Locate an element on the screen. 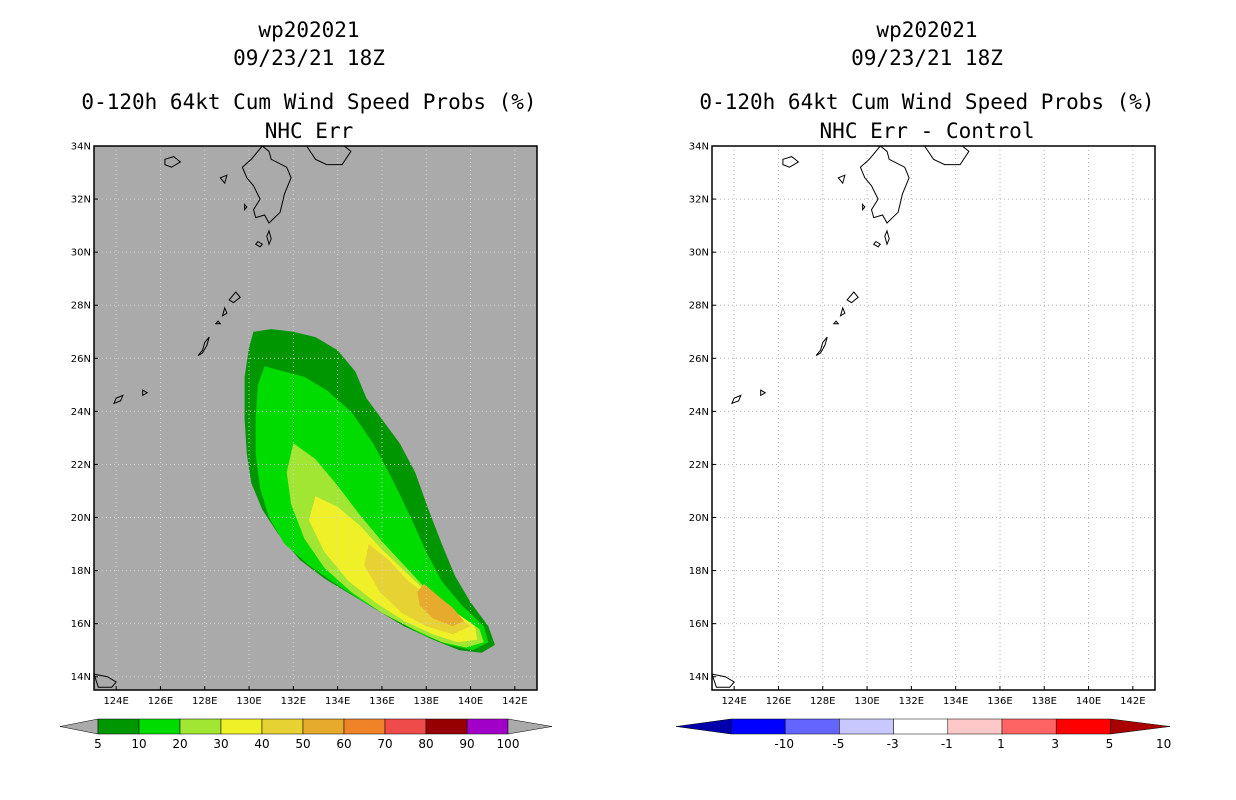  colorbar-label: 1 is located at coordinates (1001, 744).